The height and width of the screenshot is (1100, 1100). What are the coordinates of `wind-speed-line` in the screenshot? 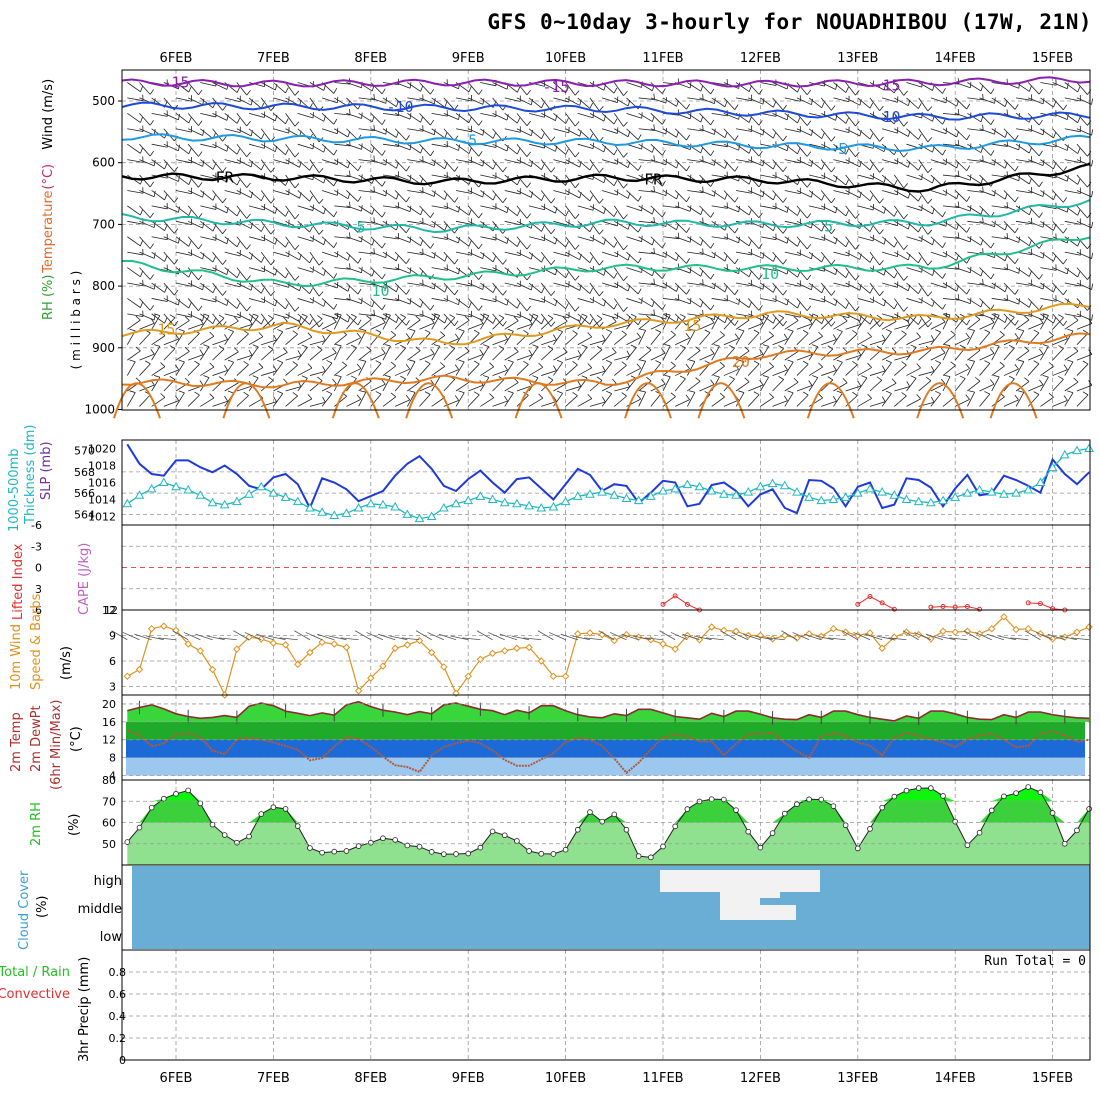 It's located at (608, 656).